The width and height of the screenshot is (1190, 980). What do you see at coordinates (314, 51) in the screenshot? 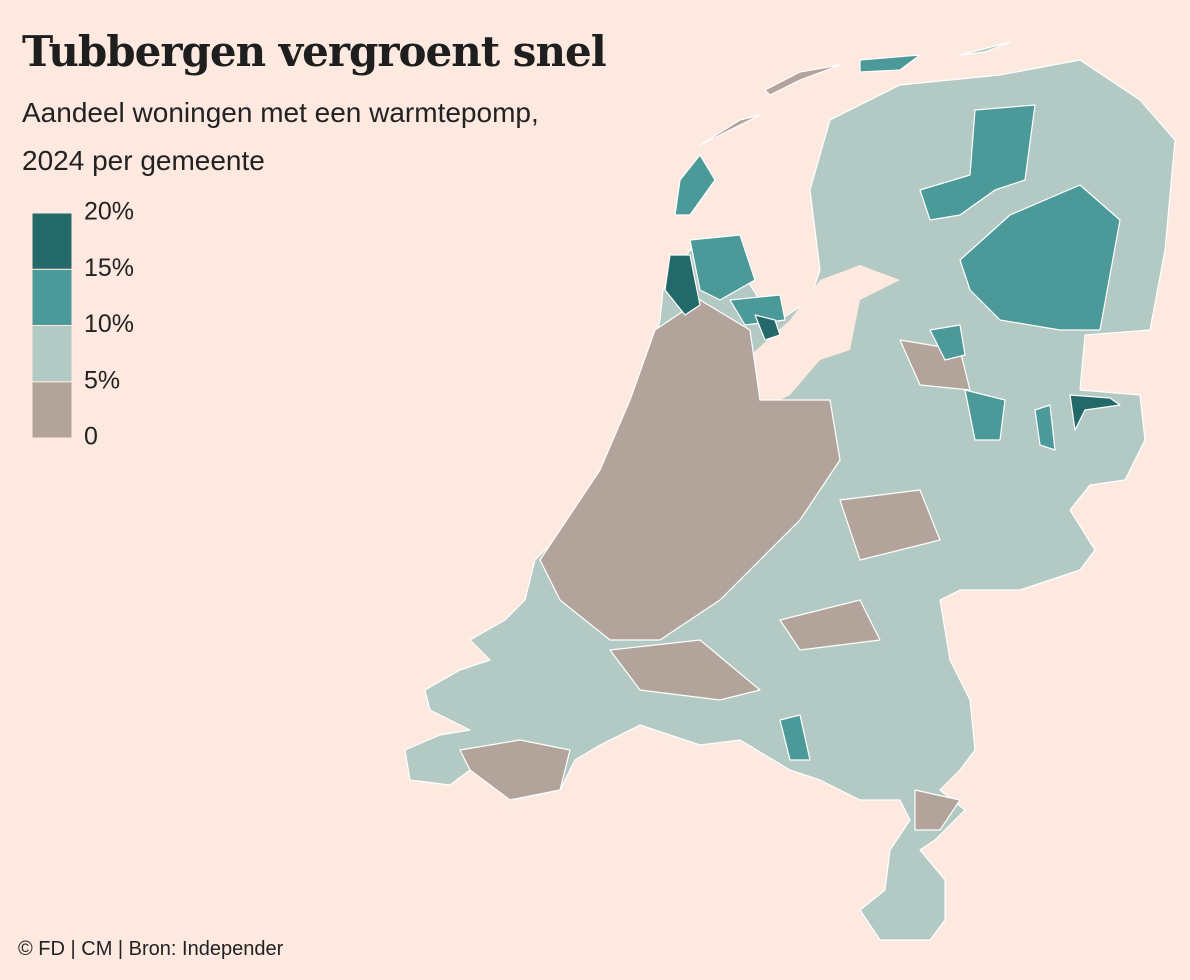
I see `title: Tubbergen vergroent snel` at bounding box center [314, 51].